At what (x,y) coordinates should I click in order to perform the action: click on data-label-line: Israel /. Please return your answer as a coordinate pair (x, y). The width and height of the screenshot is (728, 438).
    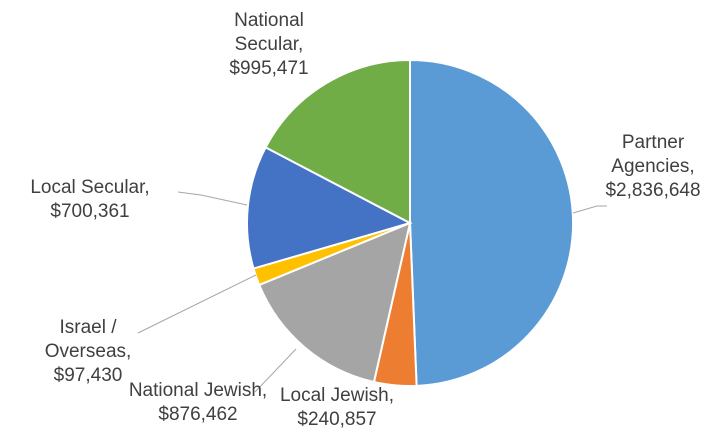
    Looking at the image, I should click on (88, 327).